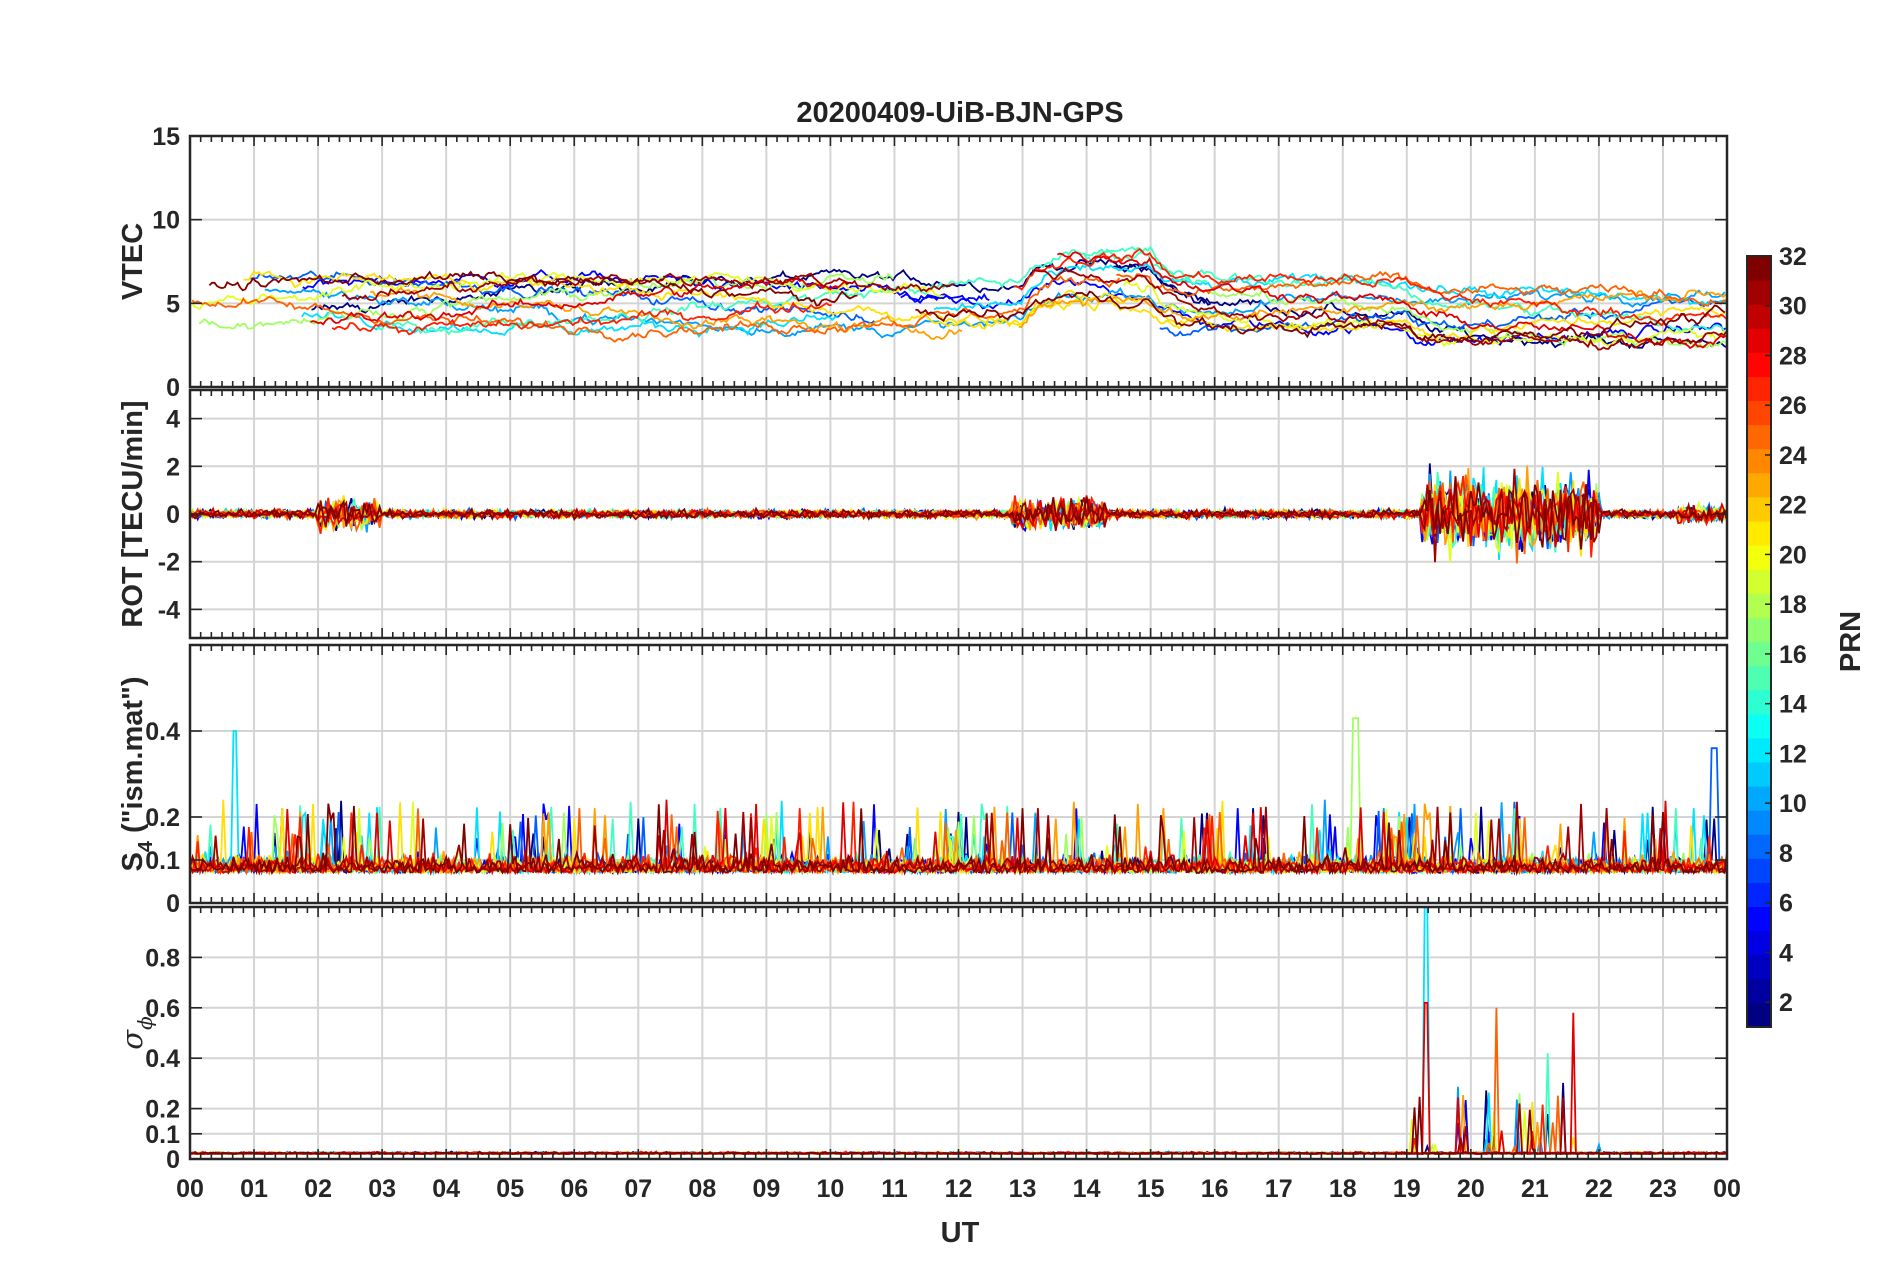 This screenshot has height=1272, width=1902. I want to click on y-axis-label: σϕ, so click(136, 1033).